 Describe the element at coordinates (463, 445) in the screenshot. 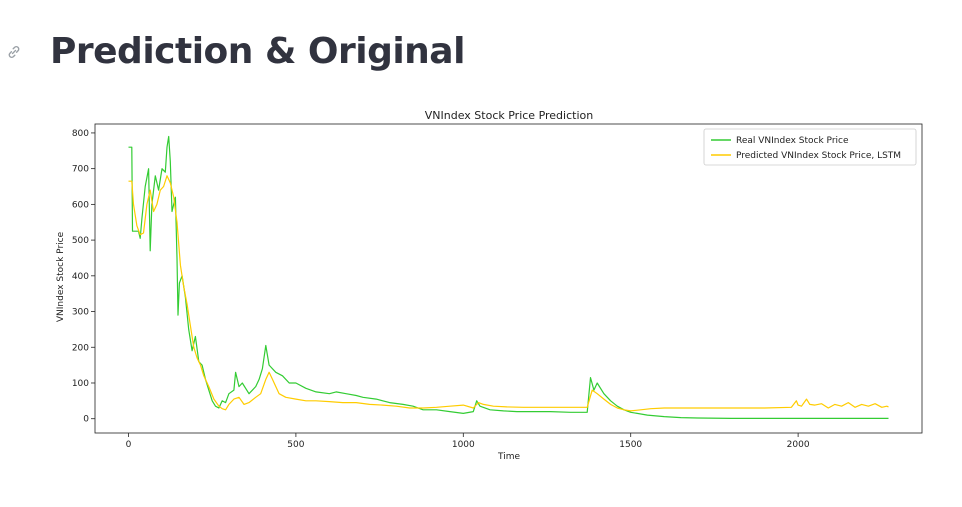

I see `x-tick-label-1000: 1000` at that location.